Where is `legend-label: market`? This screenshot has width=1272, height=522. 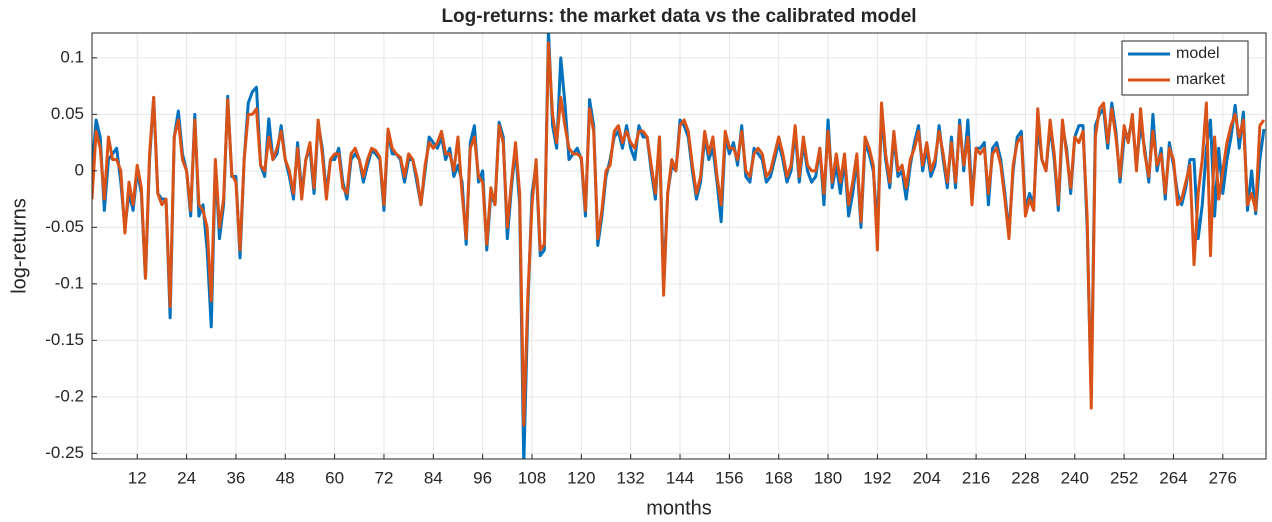 legend-label: market is located at coordinates (1200, 79).